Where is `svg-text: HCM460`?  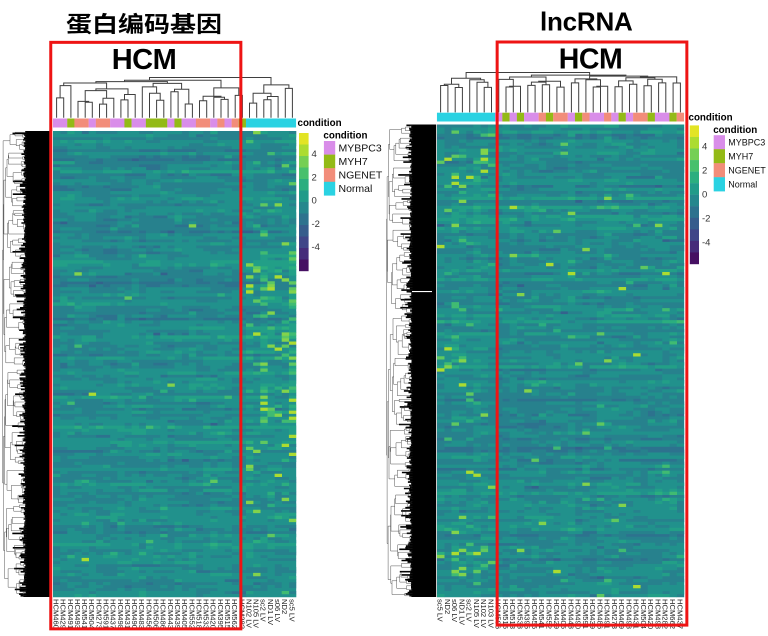
svg-text: HCM460 is located at coordinates (56, 614).